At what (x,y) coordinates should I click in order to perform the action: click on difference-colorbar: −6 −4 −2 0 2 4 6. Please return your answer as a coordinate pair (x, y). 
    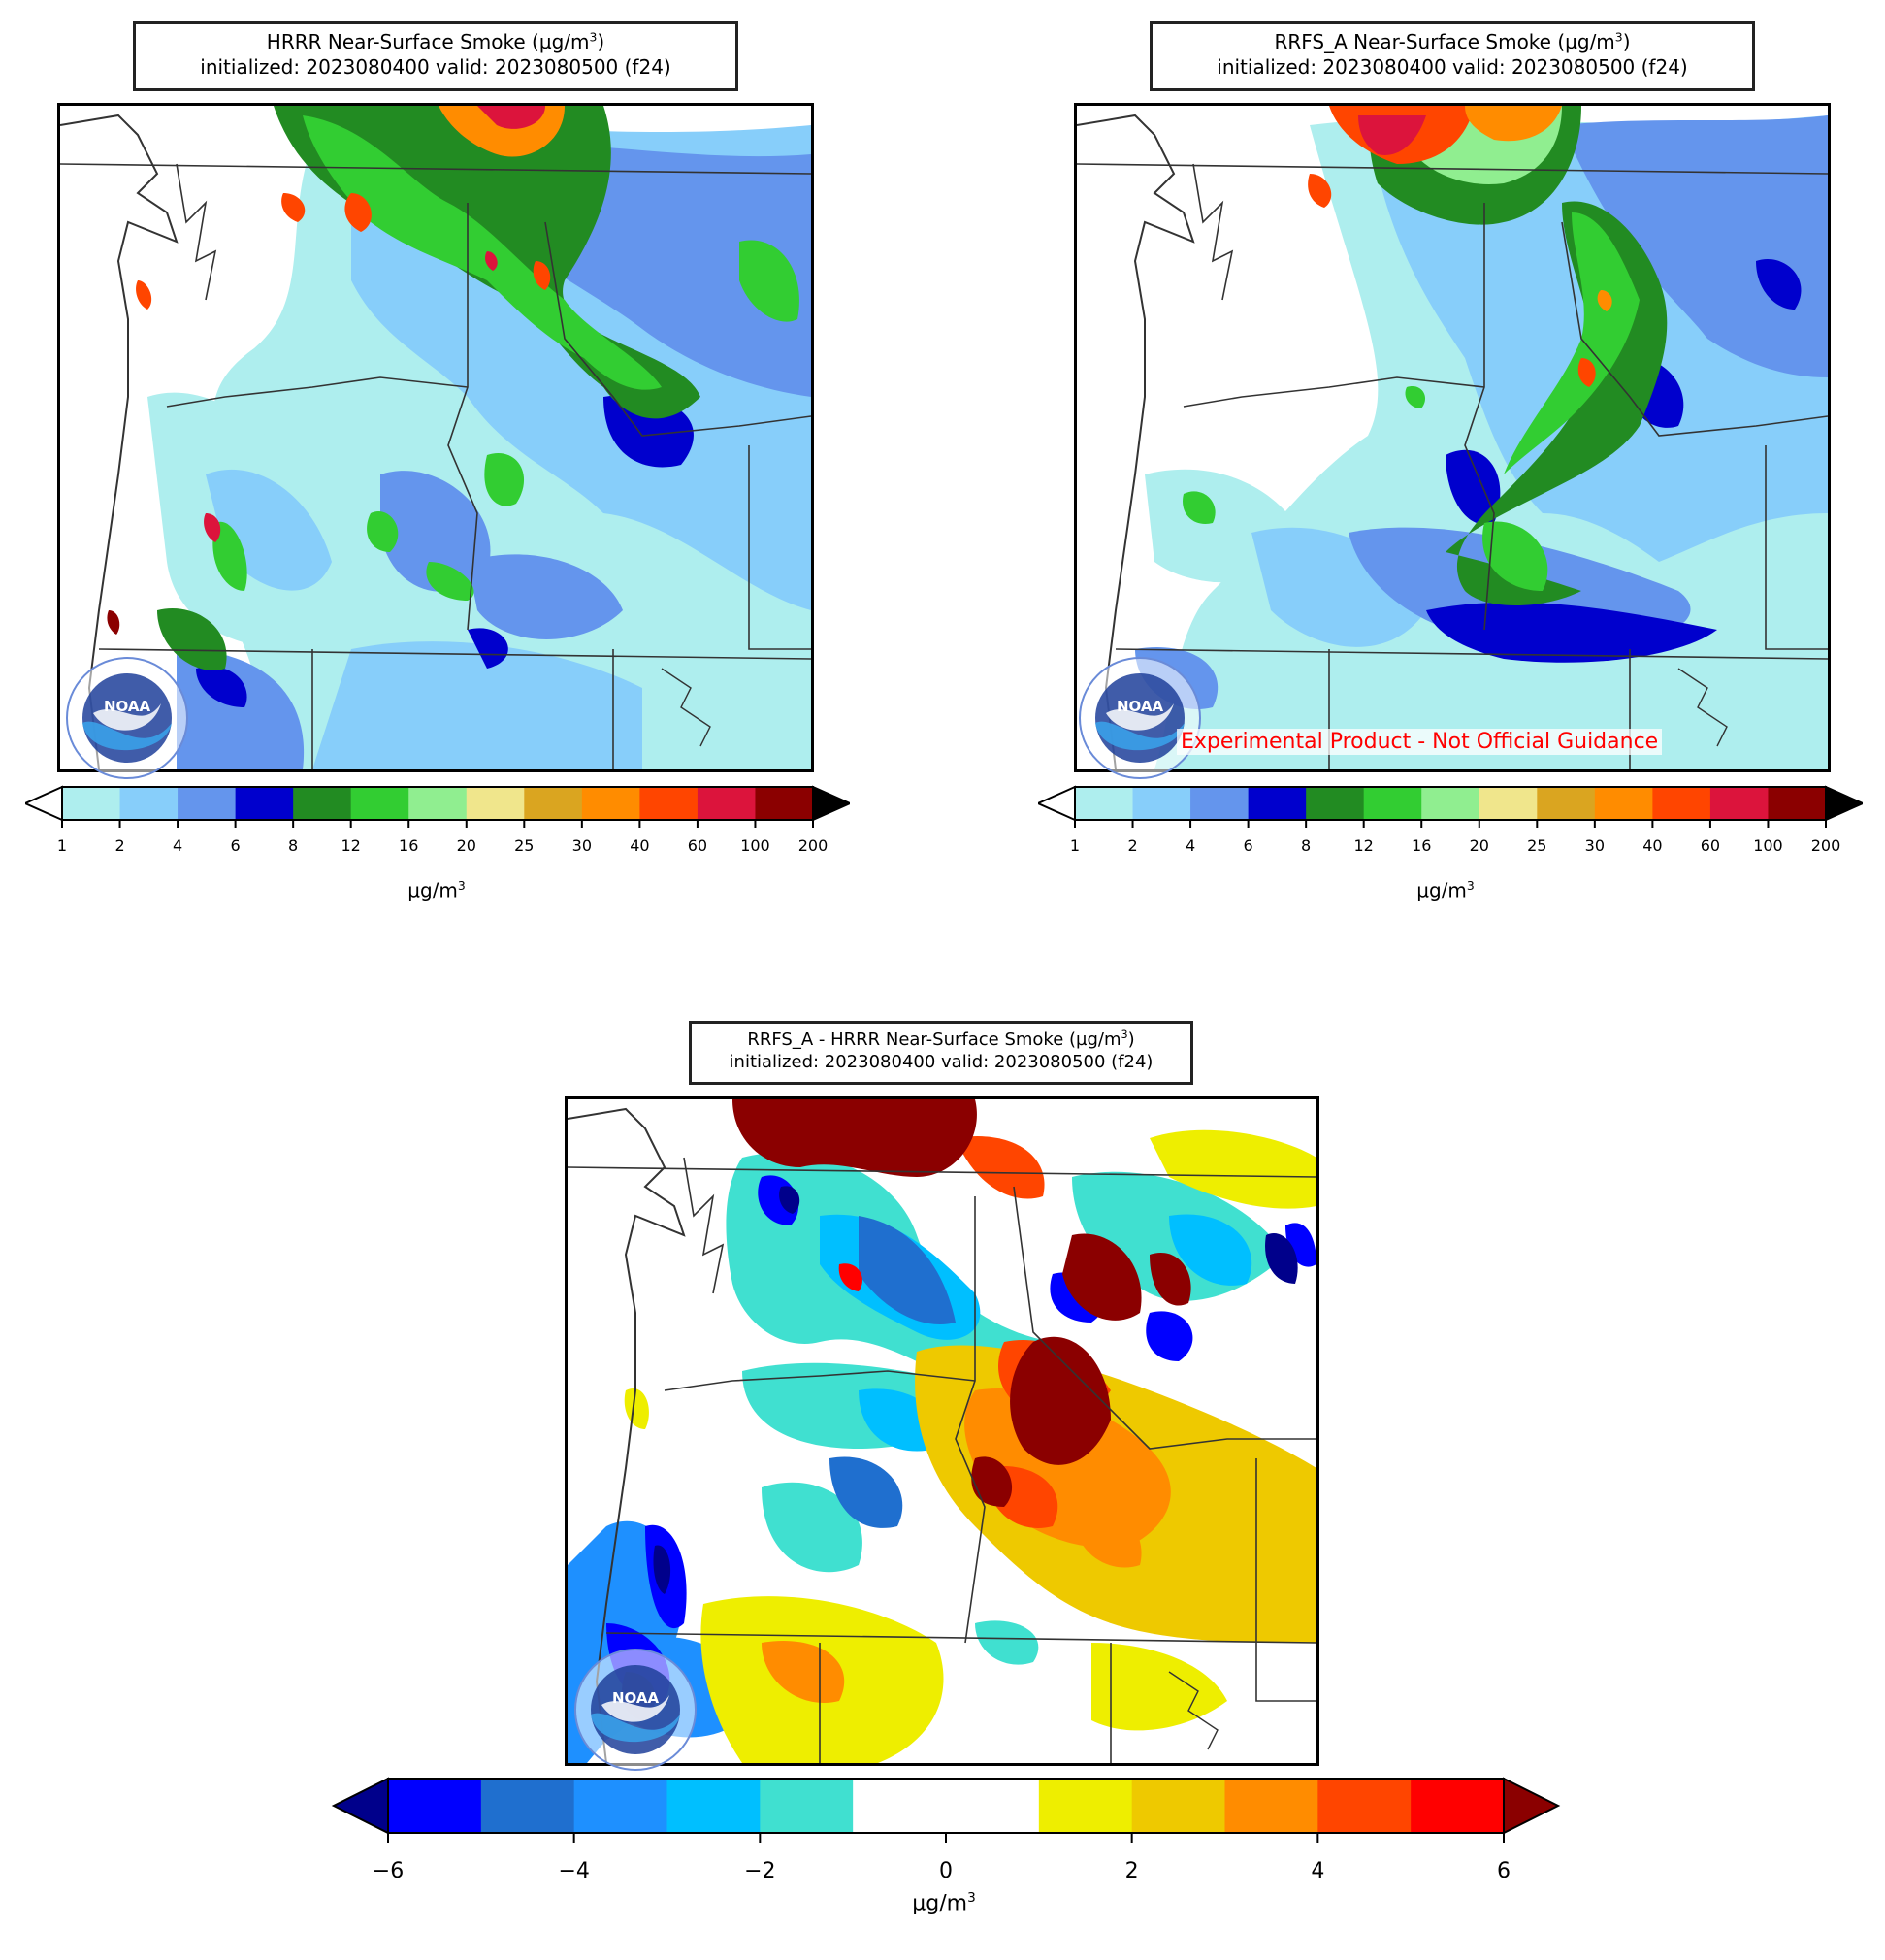
    Looking at the image, I should click on (946, 1828).